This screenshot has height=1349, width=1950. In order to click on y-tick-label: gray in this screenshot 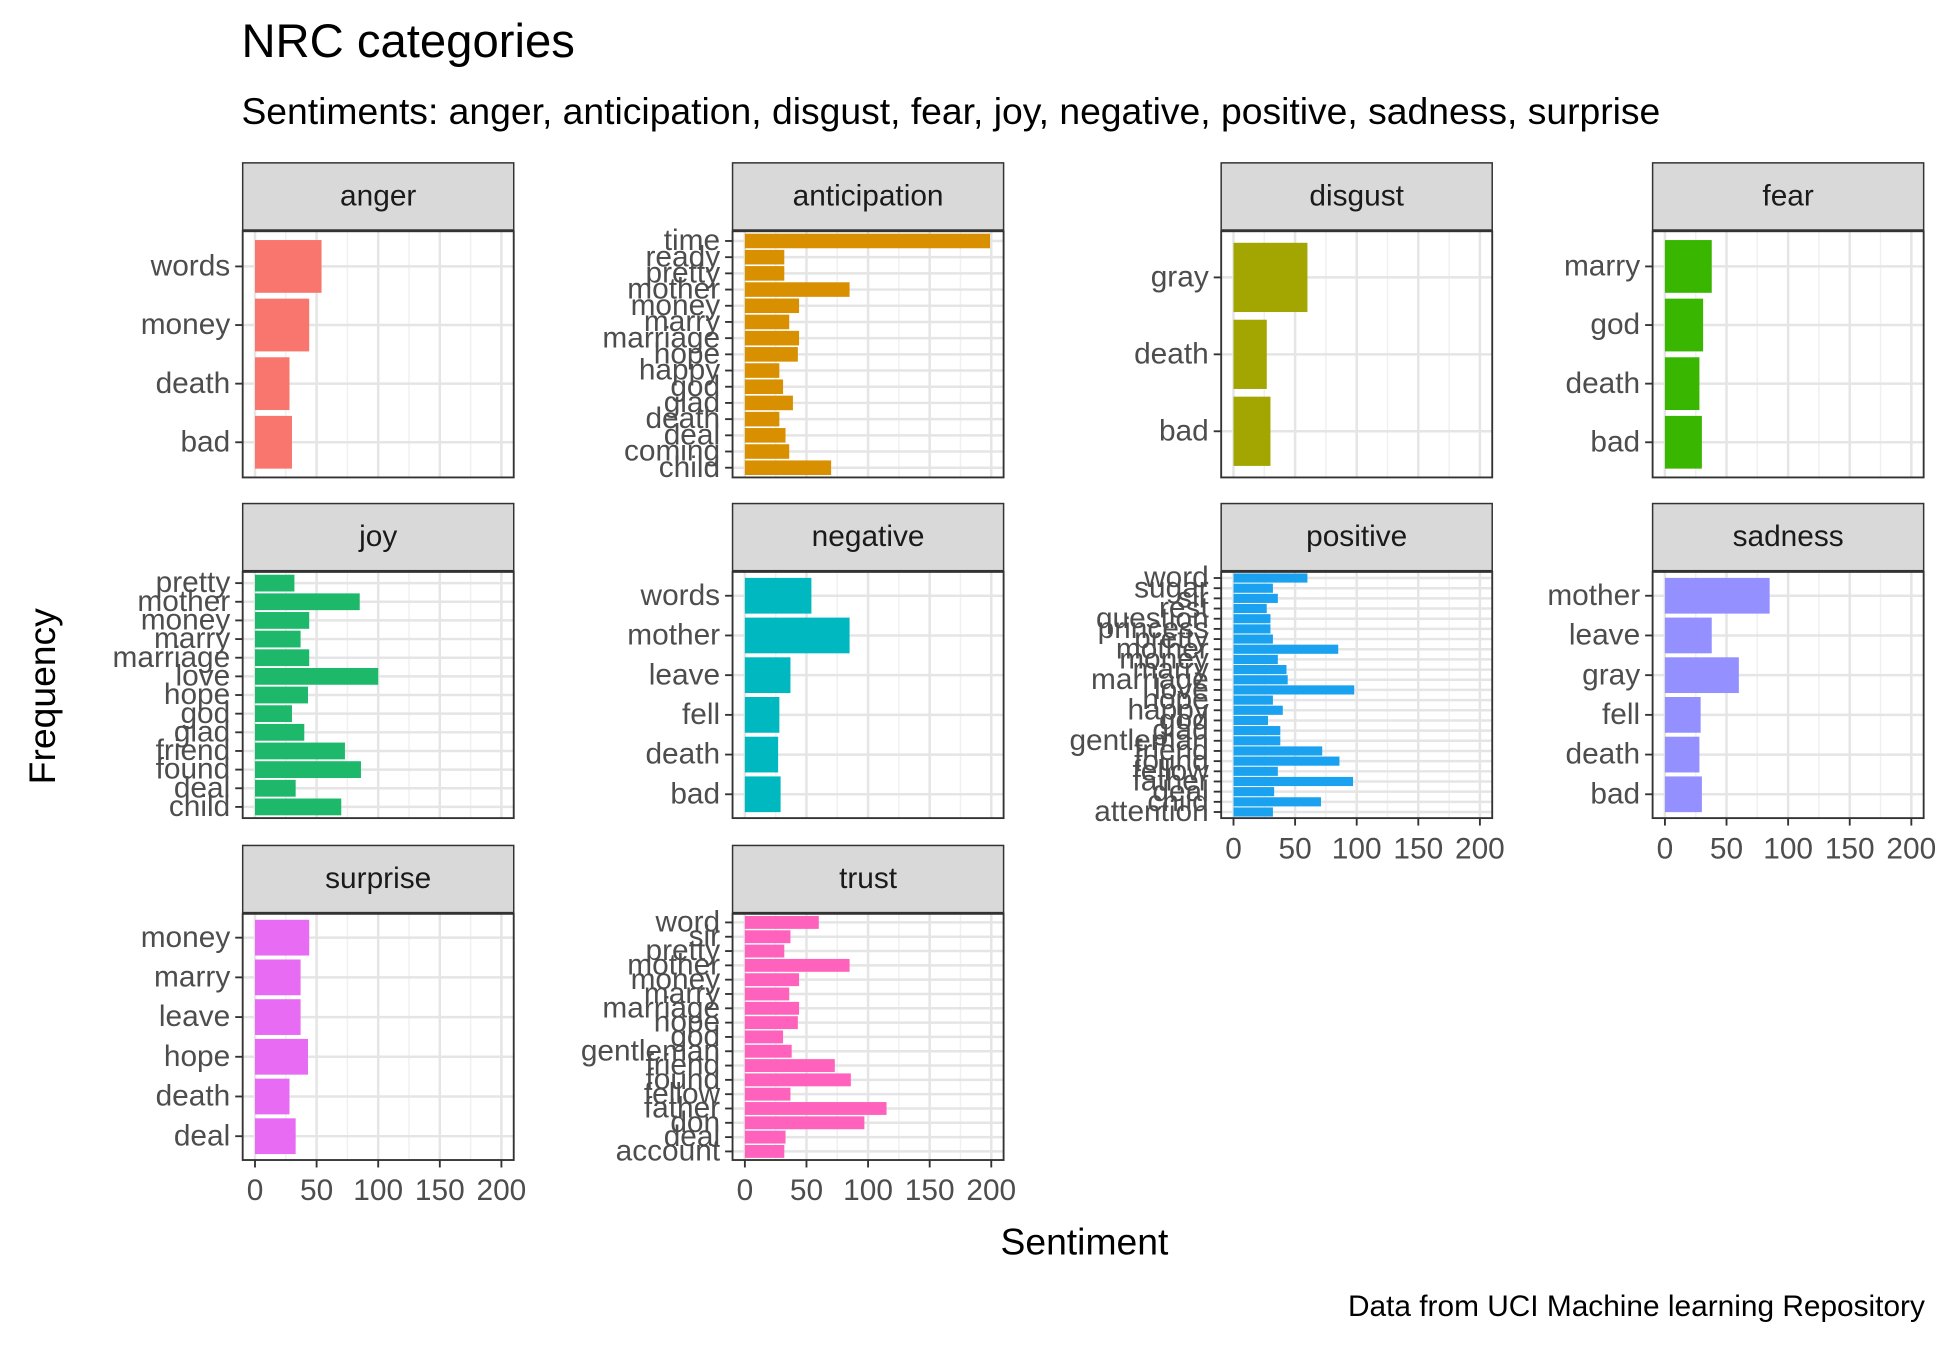, I will do `click(1611, 674)`.